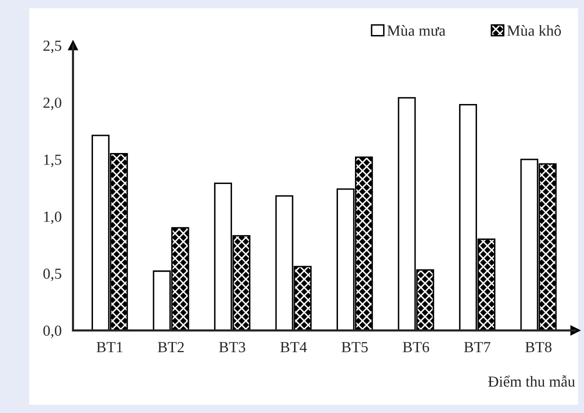 This screenshot has height=413, width=584. Describe the element at coordinates (416, 347) in the screenshot. I see `x-tick-label: BT6` at that location.